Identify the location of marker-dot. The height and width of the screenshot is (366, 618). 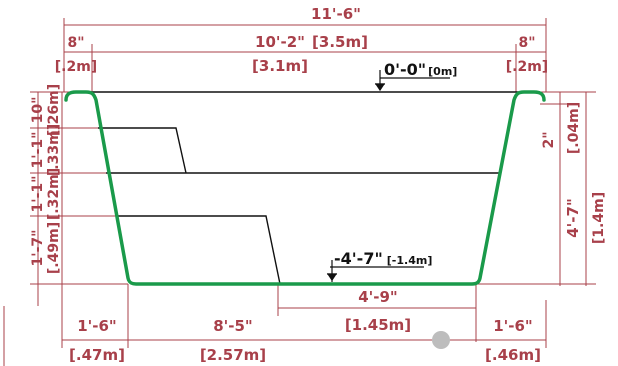
(441, 340).